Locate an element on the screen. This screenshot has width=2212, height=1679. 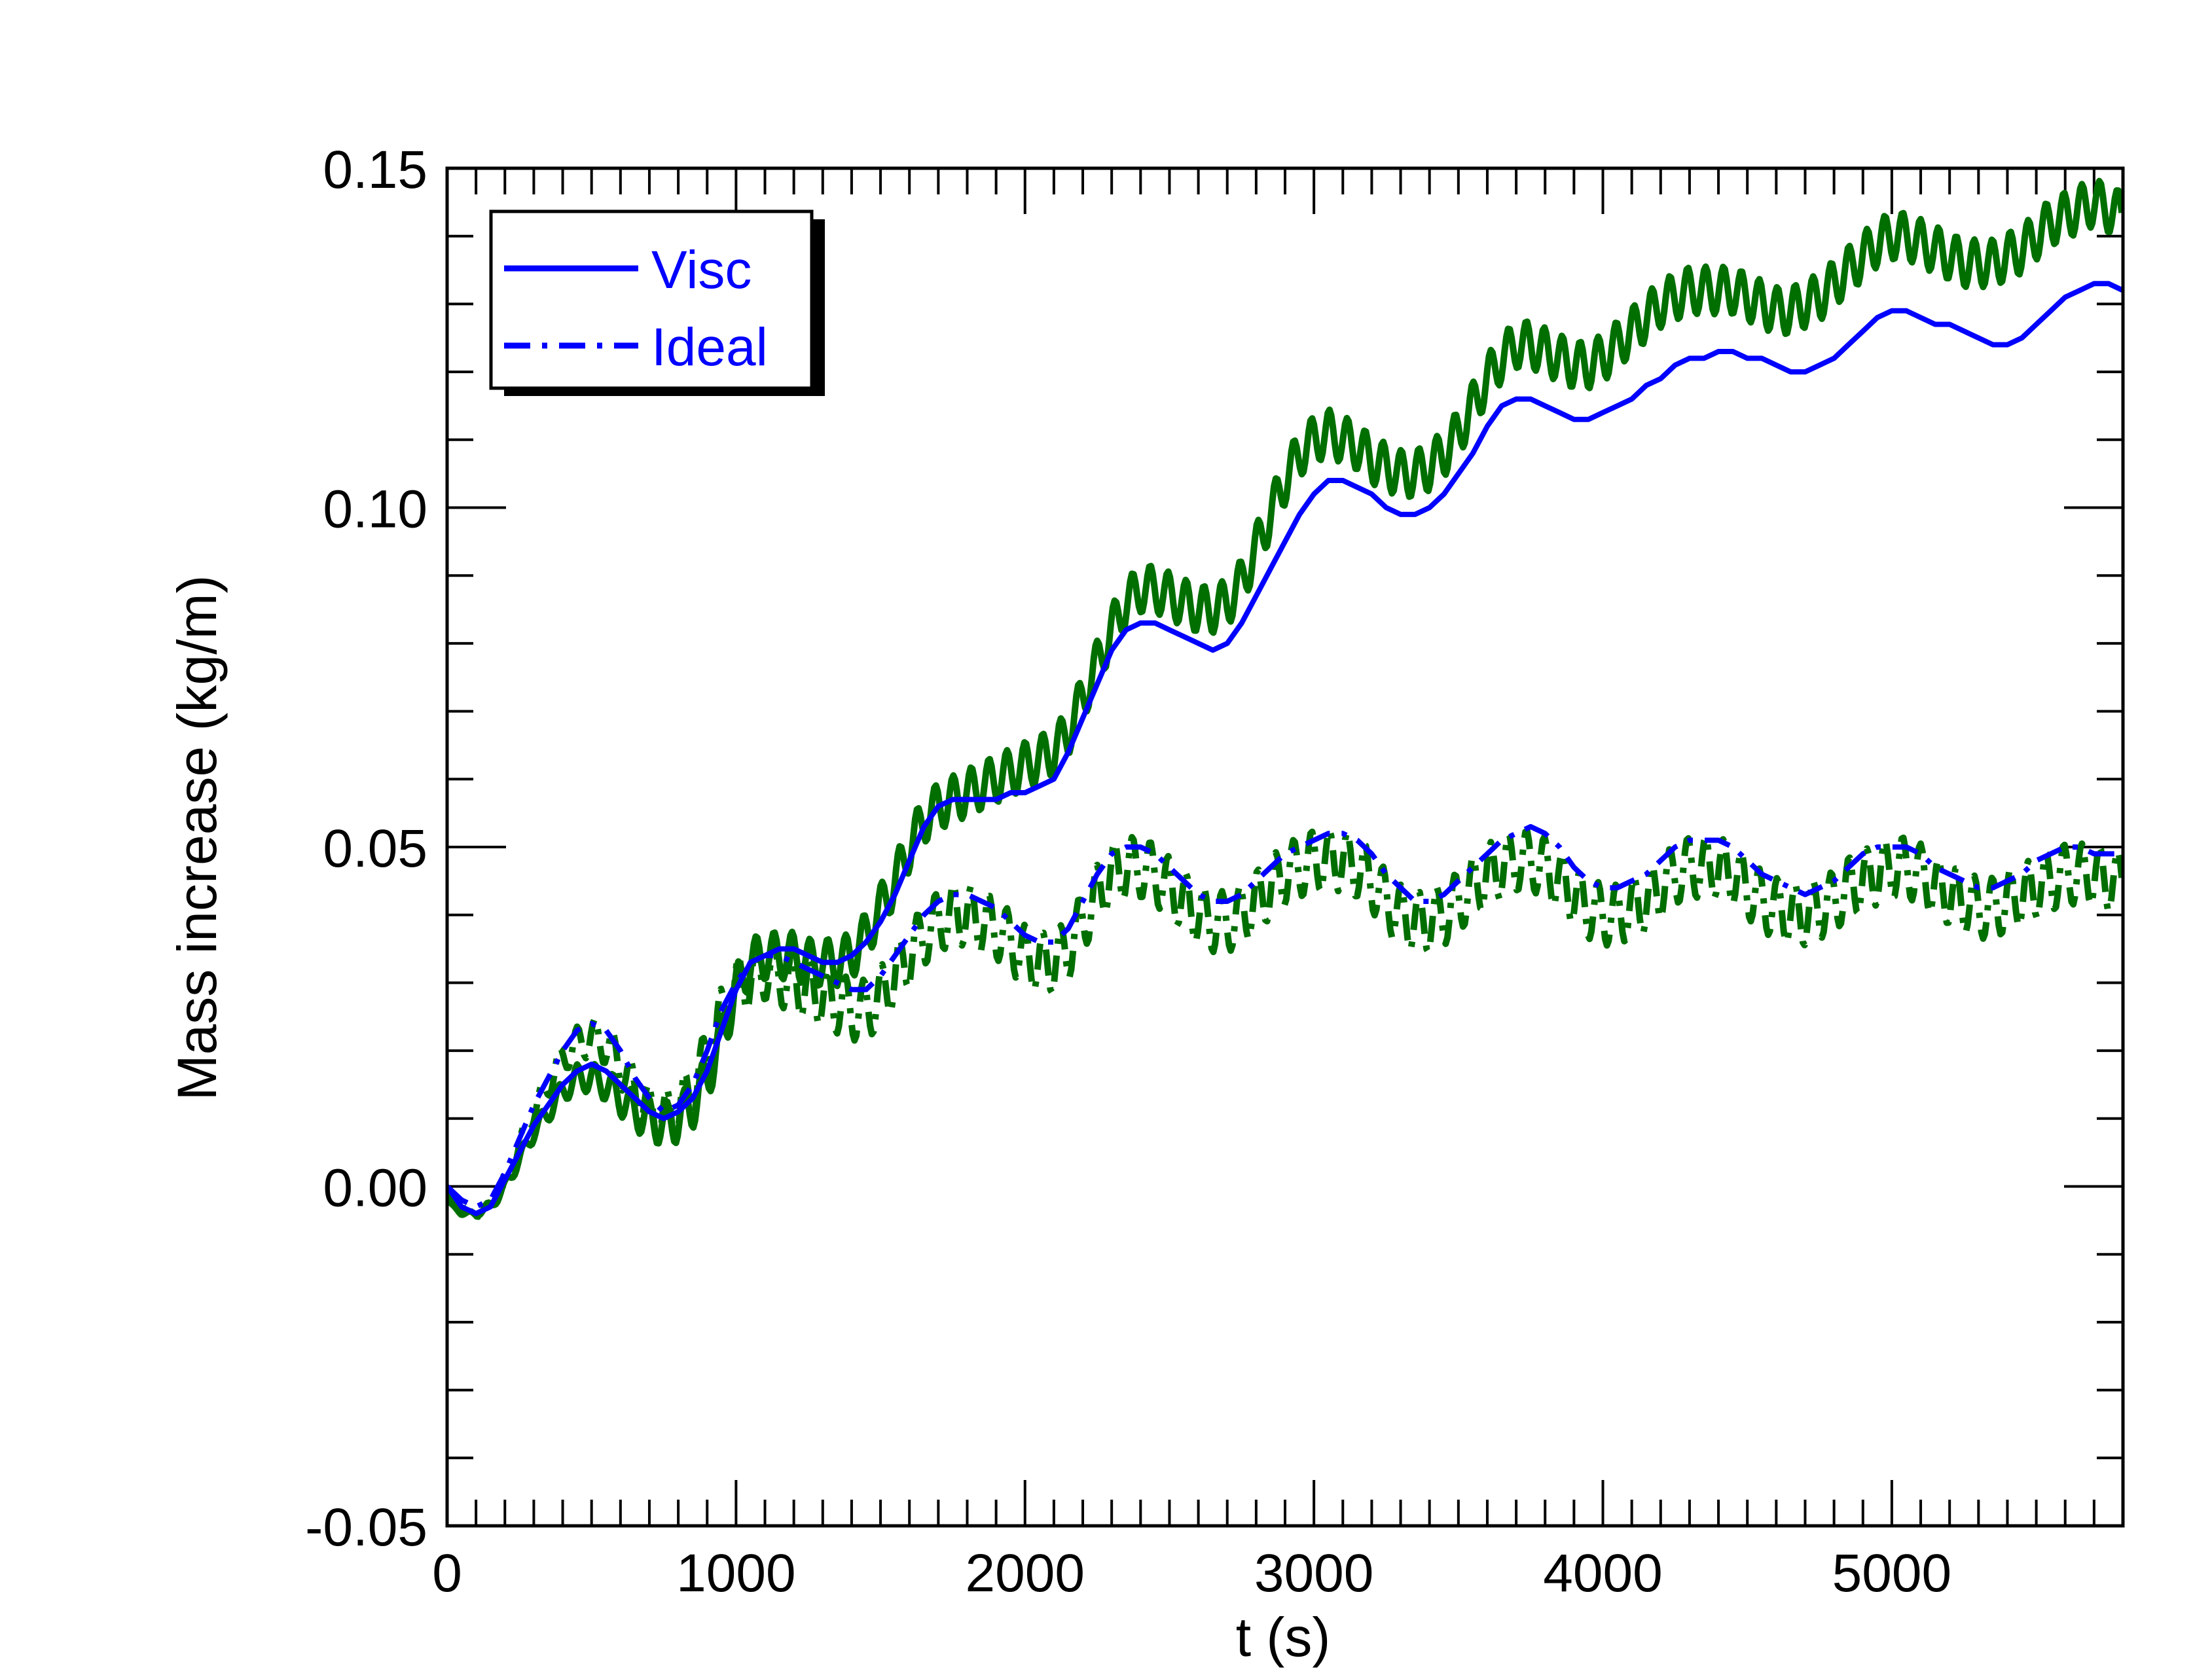
legend-box is located at coordinates (652, 299).